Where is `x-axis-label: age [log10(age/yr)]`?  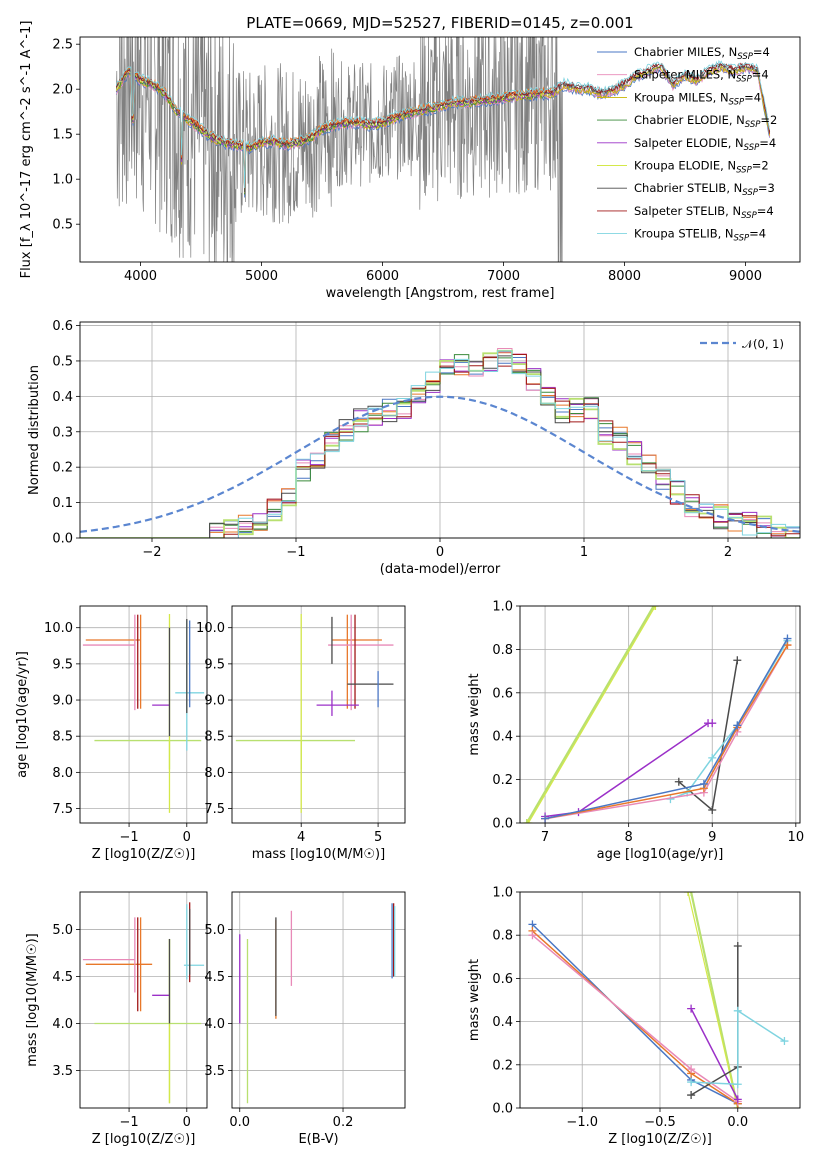
x-axis-label: age [log10(age/yr)] is located at coordinates (660, 854).